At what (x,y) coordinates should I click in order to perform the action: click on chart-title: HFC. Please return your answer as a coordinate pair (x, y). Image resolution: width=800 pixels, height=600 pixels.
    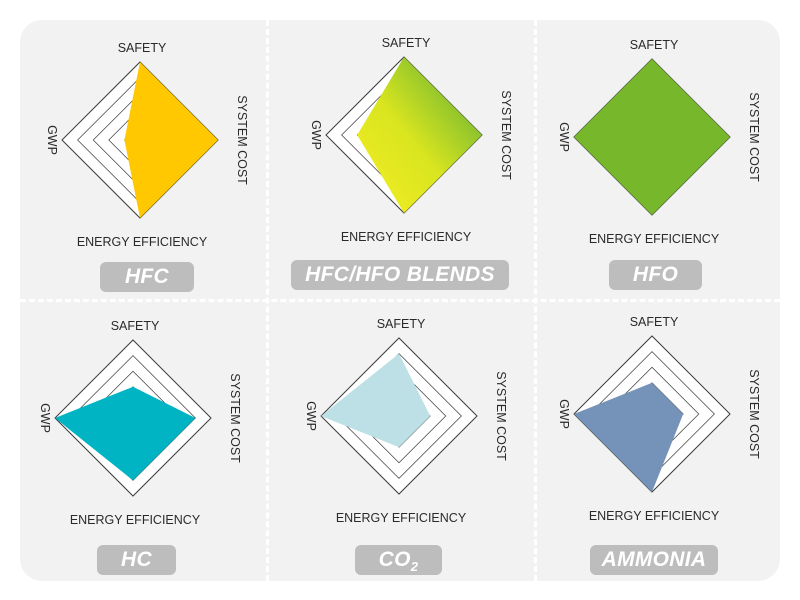
    Looking at the image, I should click on (147, 276).